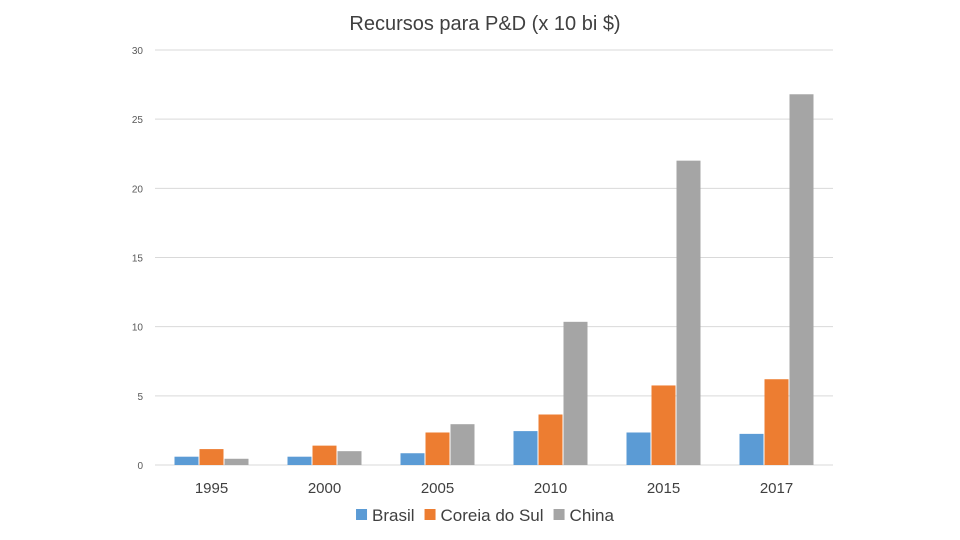 The height and width of the screenshot is (540, 960). I want to click on legend: Brasil Coreia do Sul China, so click(485, 515).